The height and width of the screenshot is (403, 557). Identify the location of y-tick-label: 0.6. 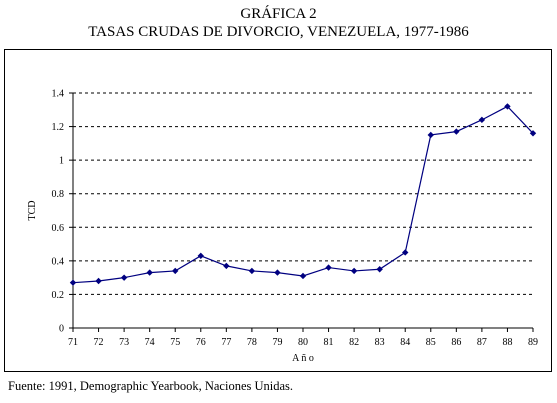
(58, 228).